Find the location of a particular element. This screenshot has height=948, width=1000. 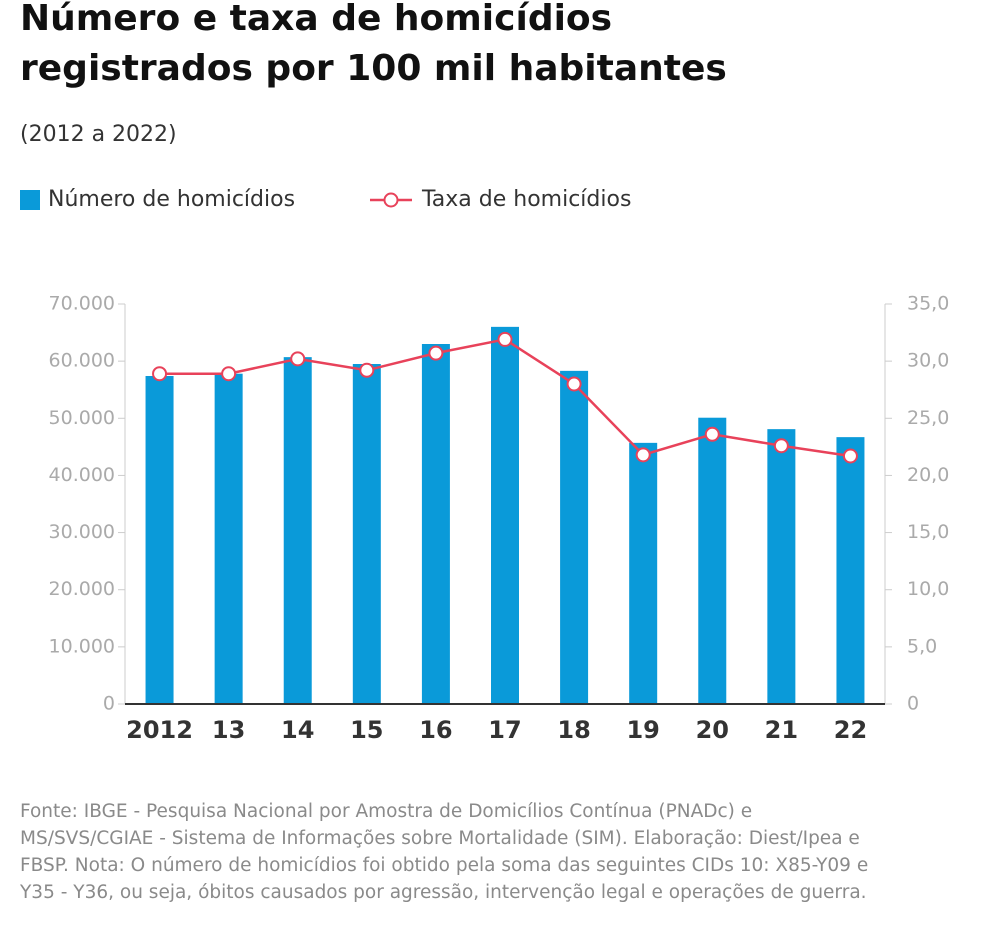

y2-tick-label: 35,0 is located at coordinates (928, 304).